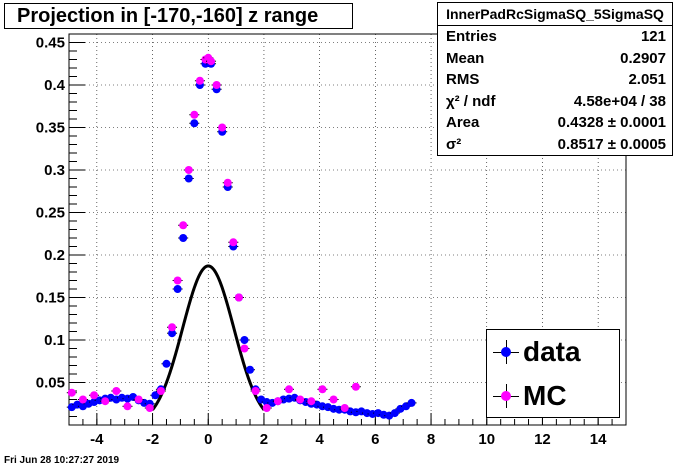  What do you see at coordinates (542, 439) in the screenshot?
I see `x-tick-label: 12` at bounding box center [542, 439].